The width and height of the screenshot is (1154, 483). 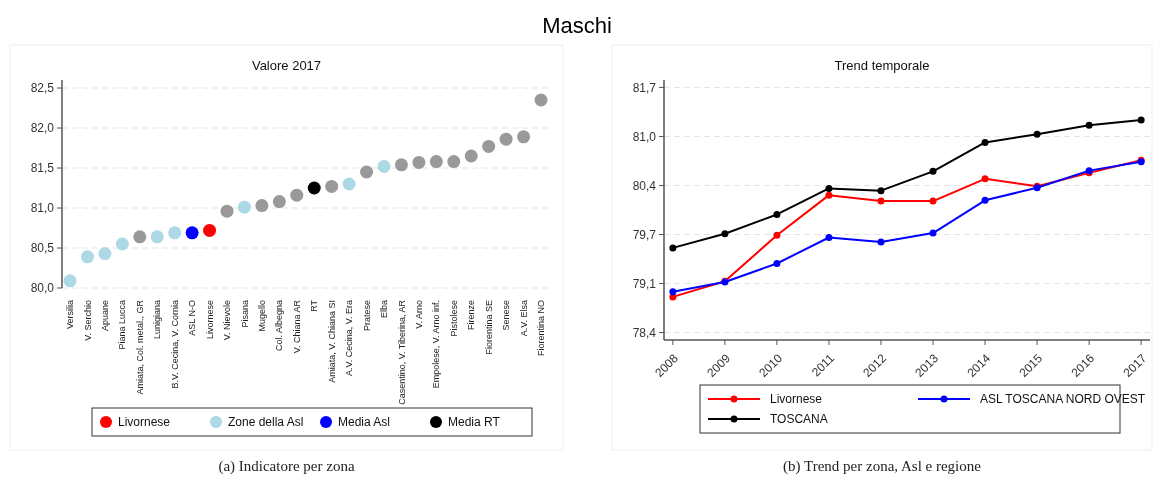 What do you see at coordinates (227, 320) in the screenshot?
I see `x-tick-label: V. Nievole` at bounding box center [227, 320].